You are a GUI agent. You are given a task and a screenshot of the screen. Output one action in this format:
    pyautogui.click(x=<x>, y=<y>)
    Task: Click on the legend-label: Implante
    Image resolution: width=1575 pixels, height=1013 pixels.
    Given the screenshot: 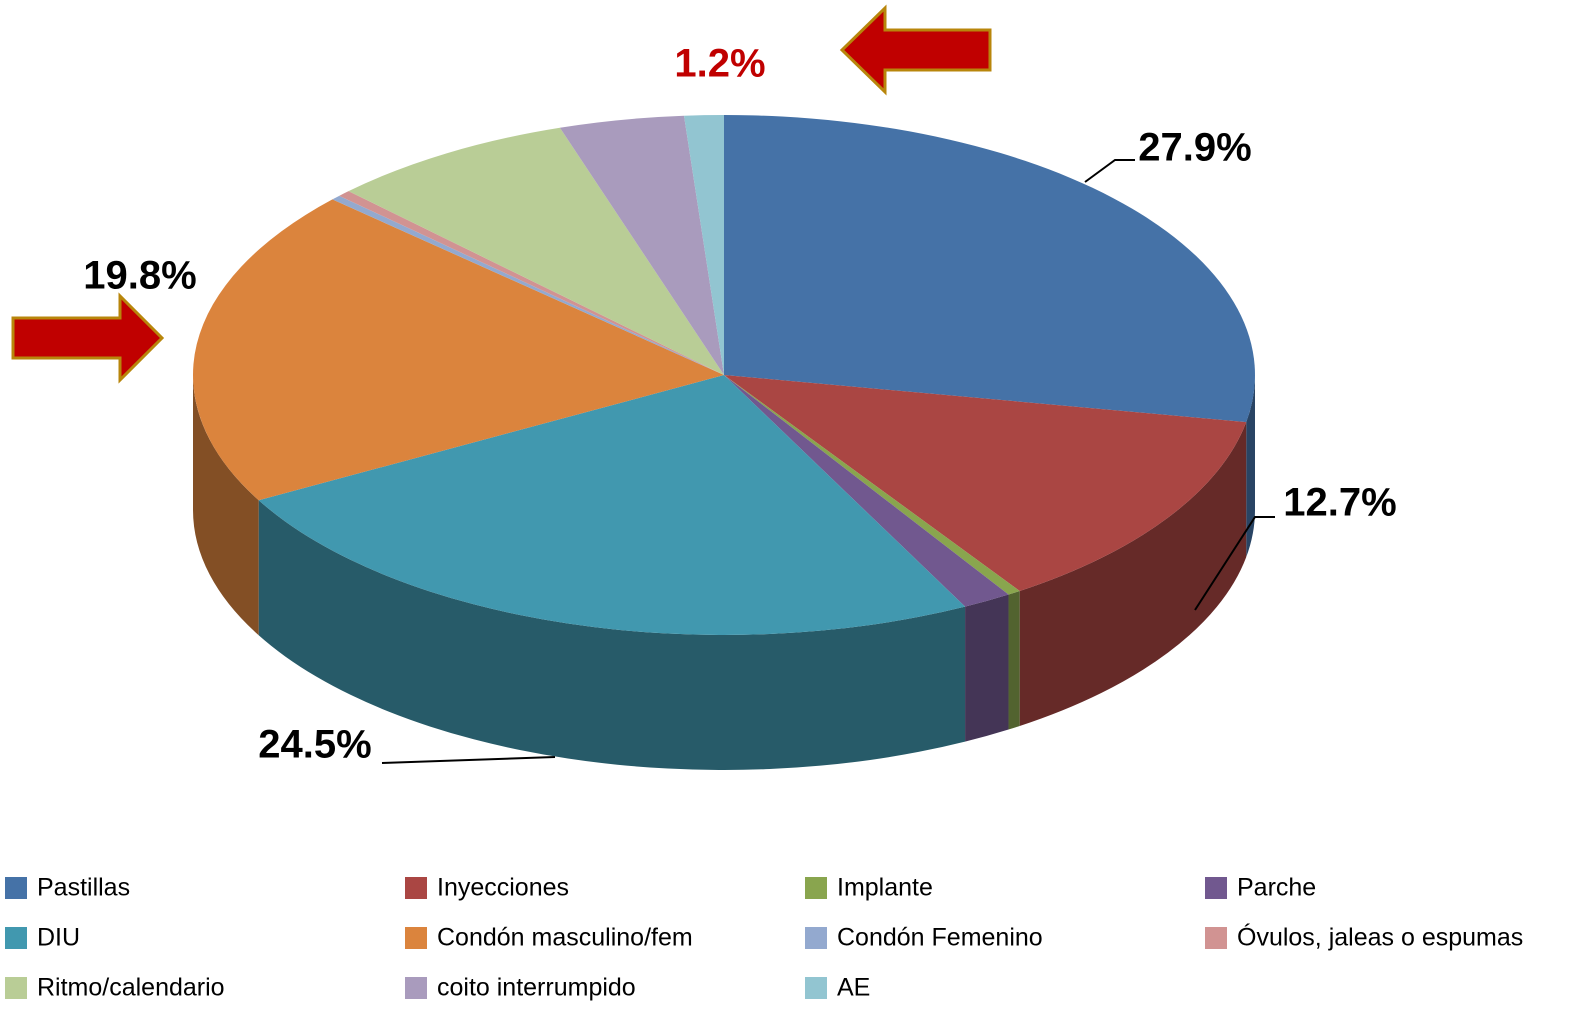 What is the action you would take?
    pyautogui.click(x=885, y=888)
    